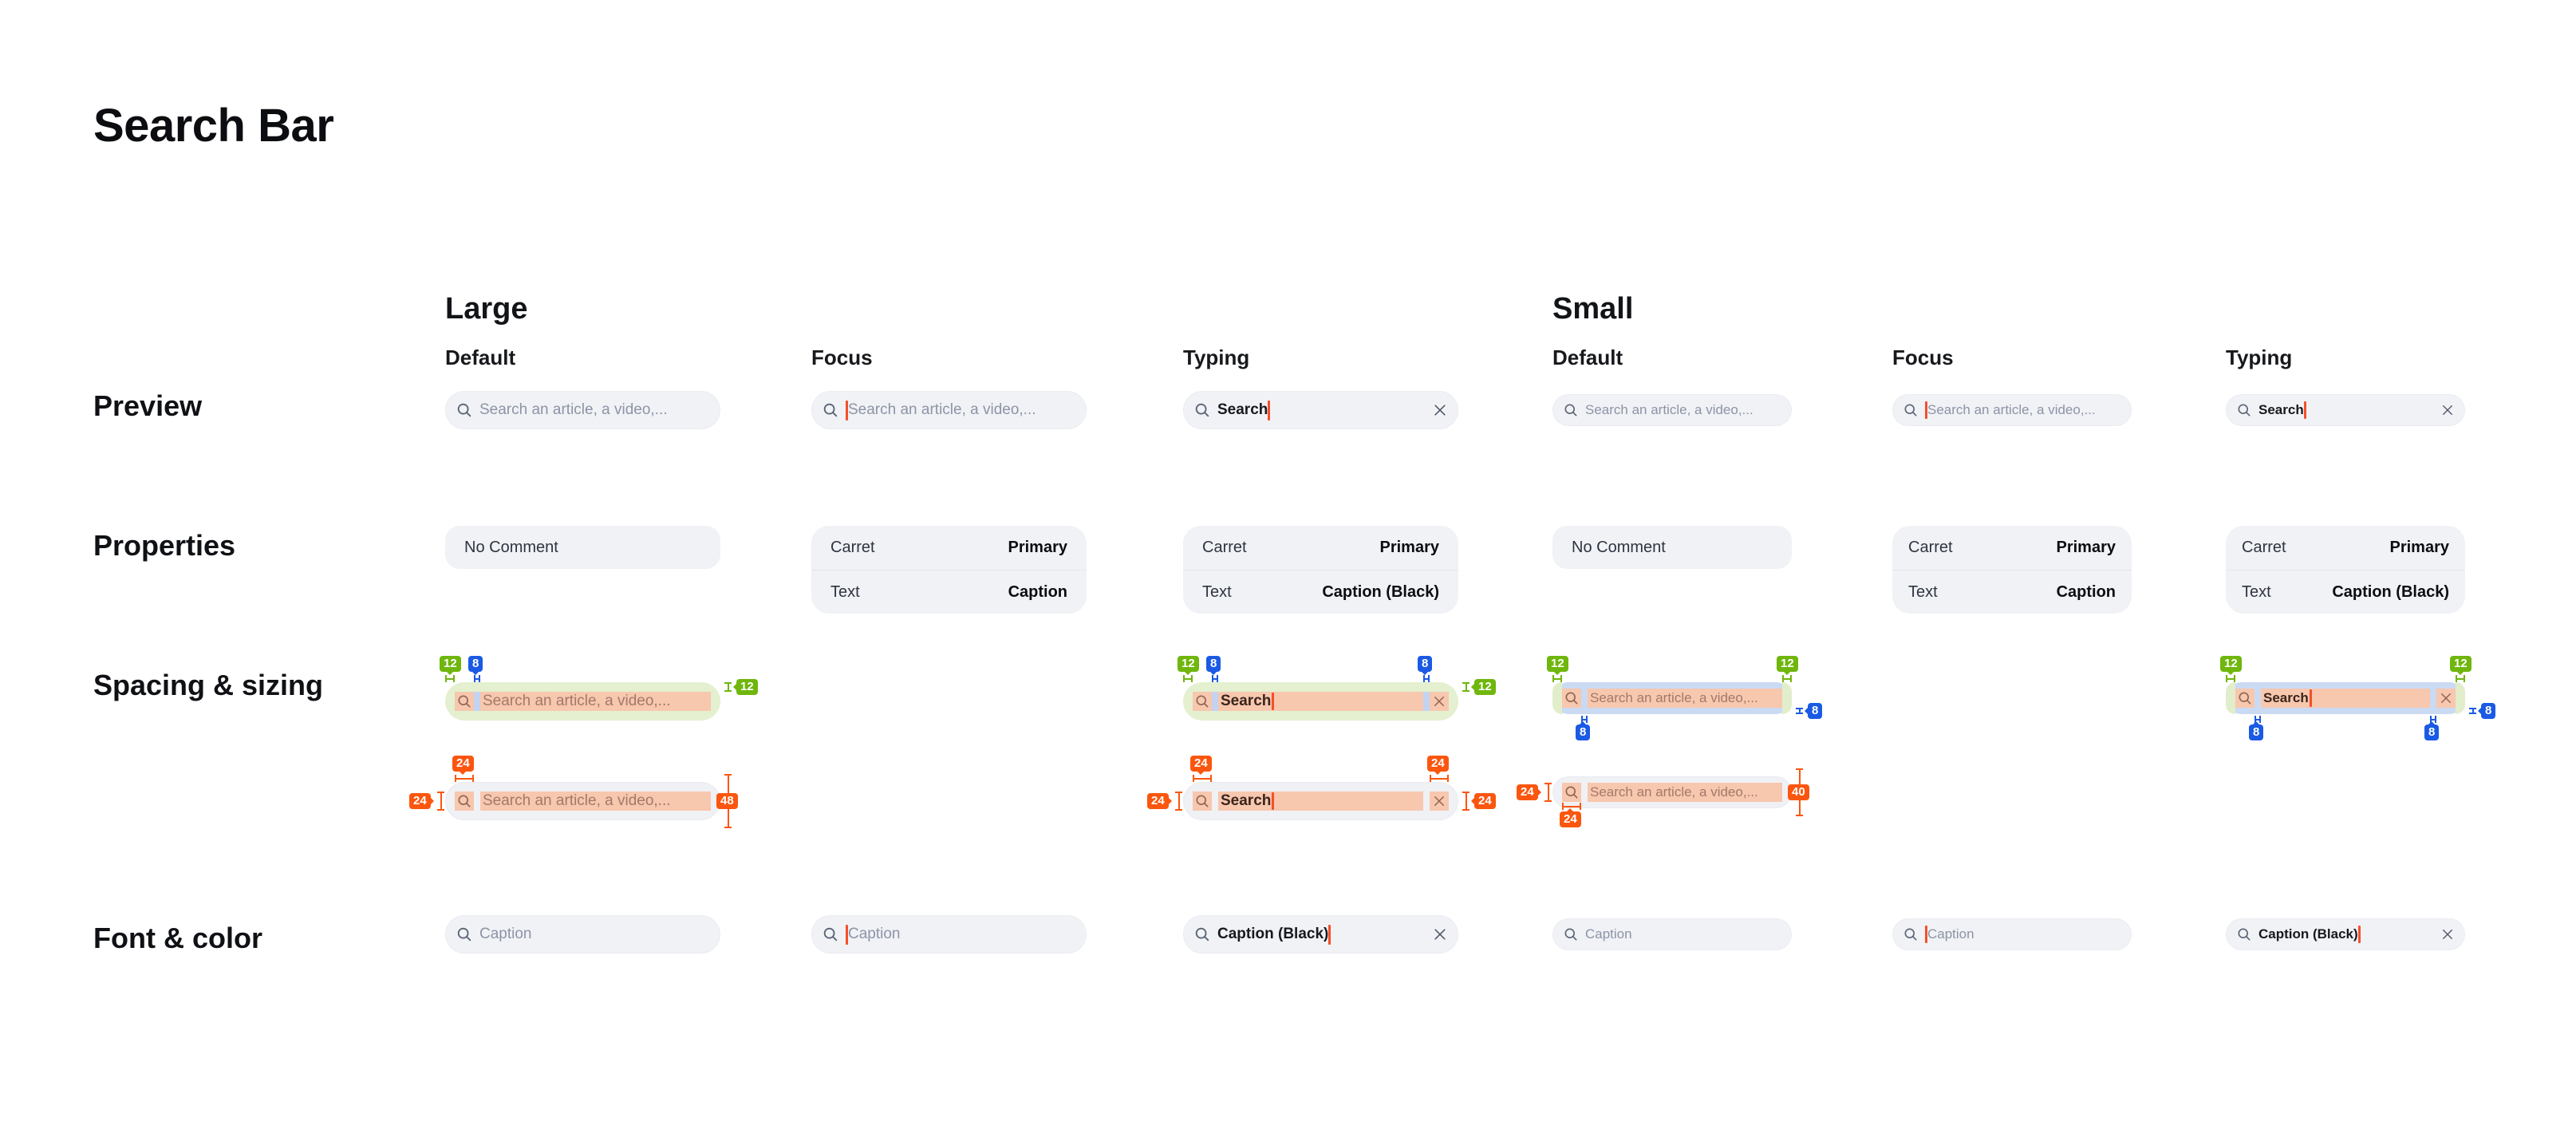 Image resolution: width=2576 pixels, height=1141 pixels. I want to click on pad-left-overlay, so click(1557, 698).